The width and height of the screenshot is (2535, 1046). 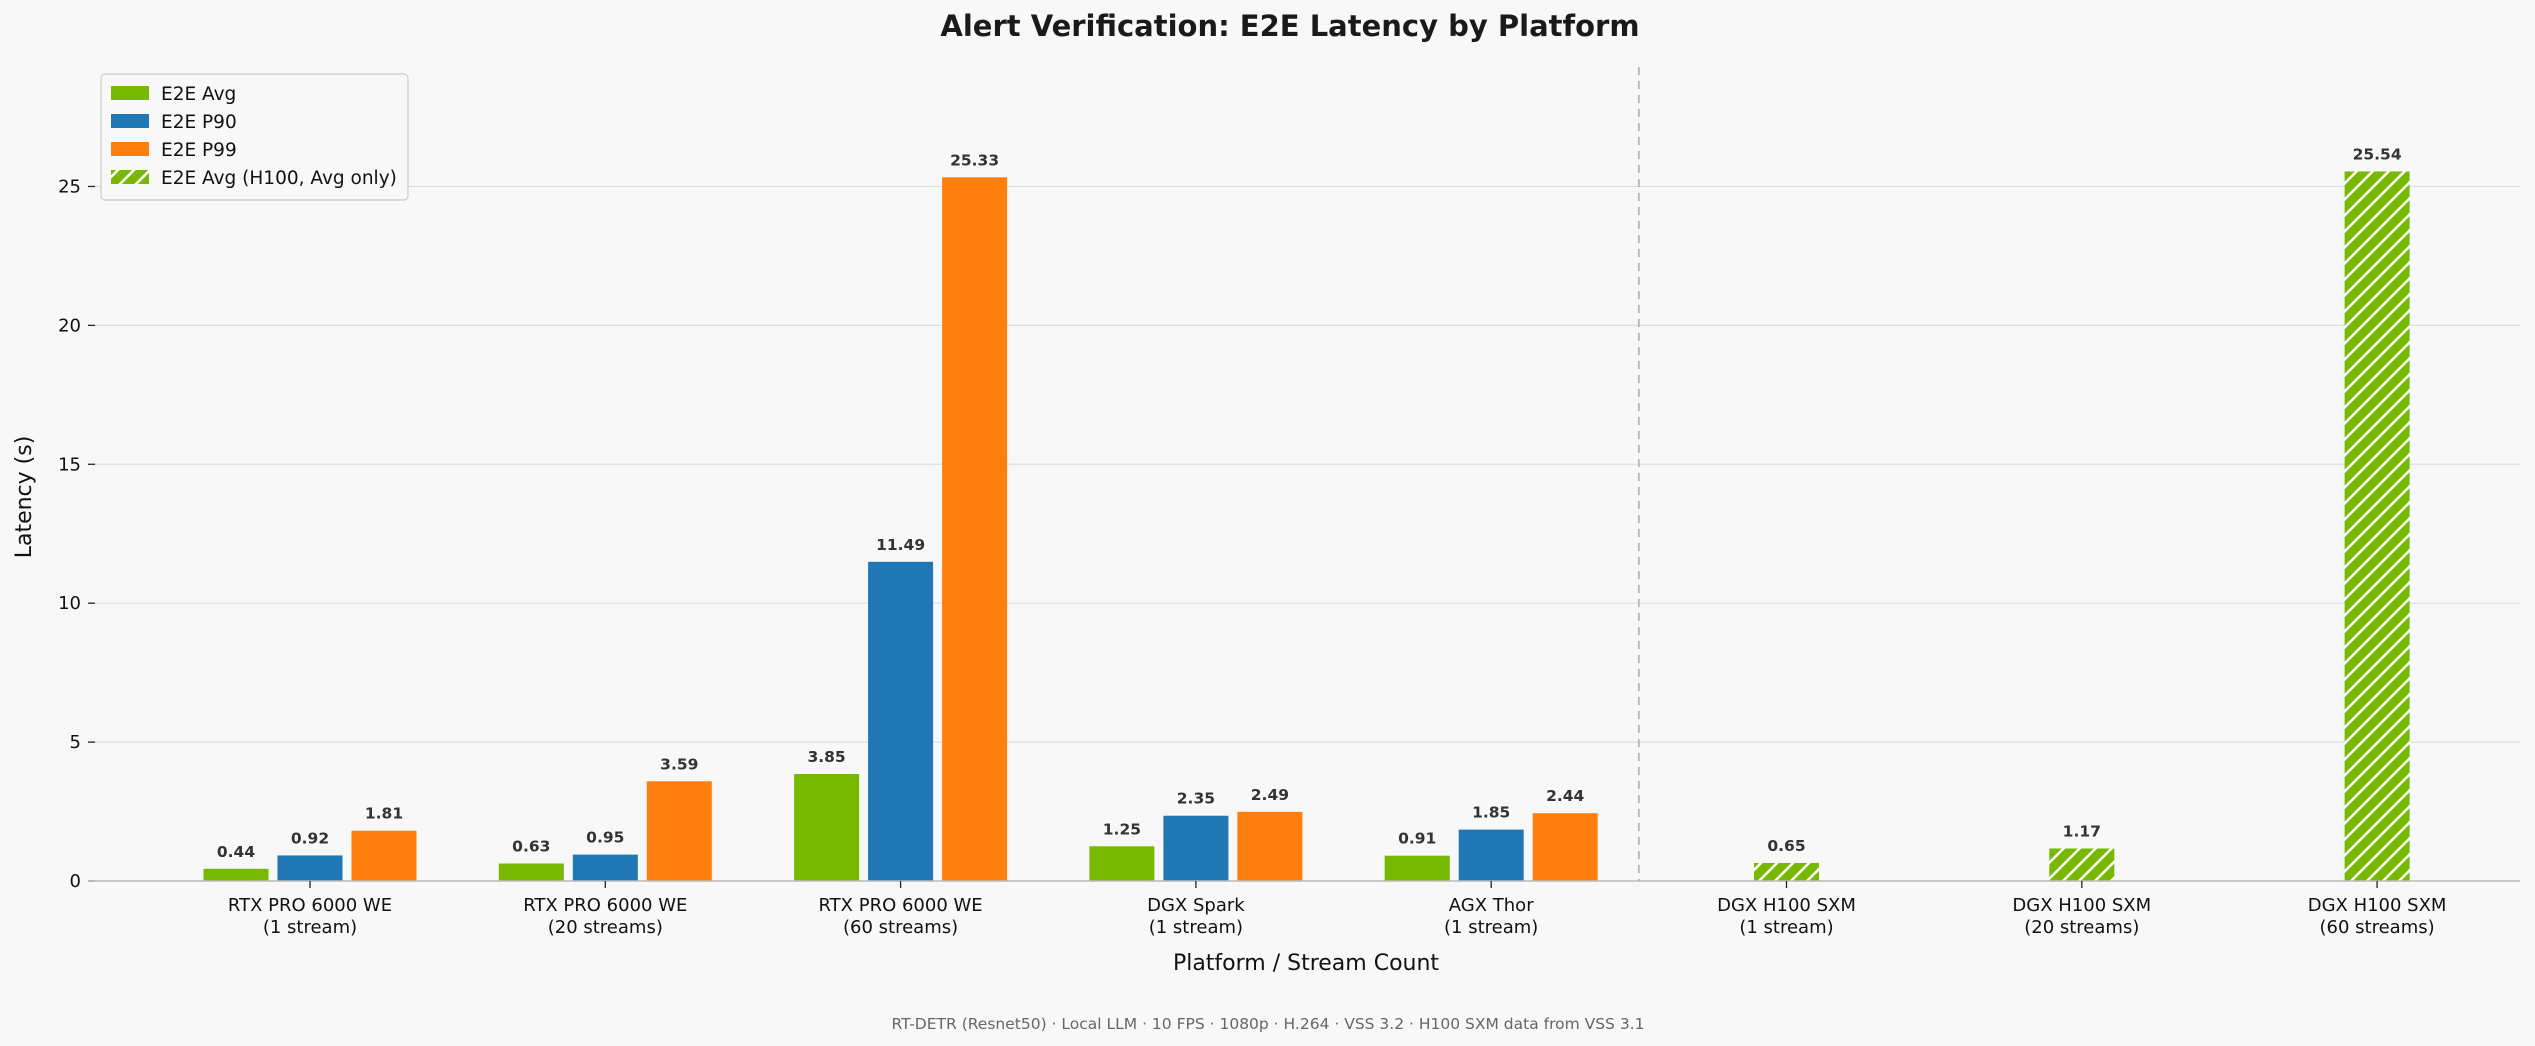 I want to click on legend-box, so click(x=254, y=137).